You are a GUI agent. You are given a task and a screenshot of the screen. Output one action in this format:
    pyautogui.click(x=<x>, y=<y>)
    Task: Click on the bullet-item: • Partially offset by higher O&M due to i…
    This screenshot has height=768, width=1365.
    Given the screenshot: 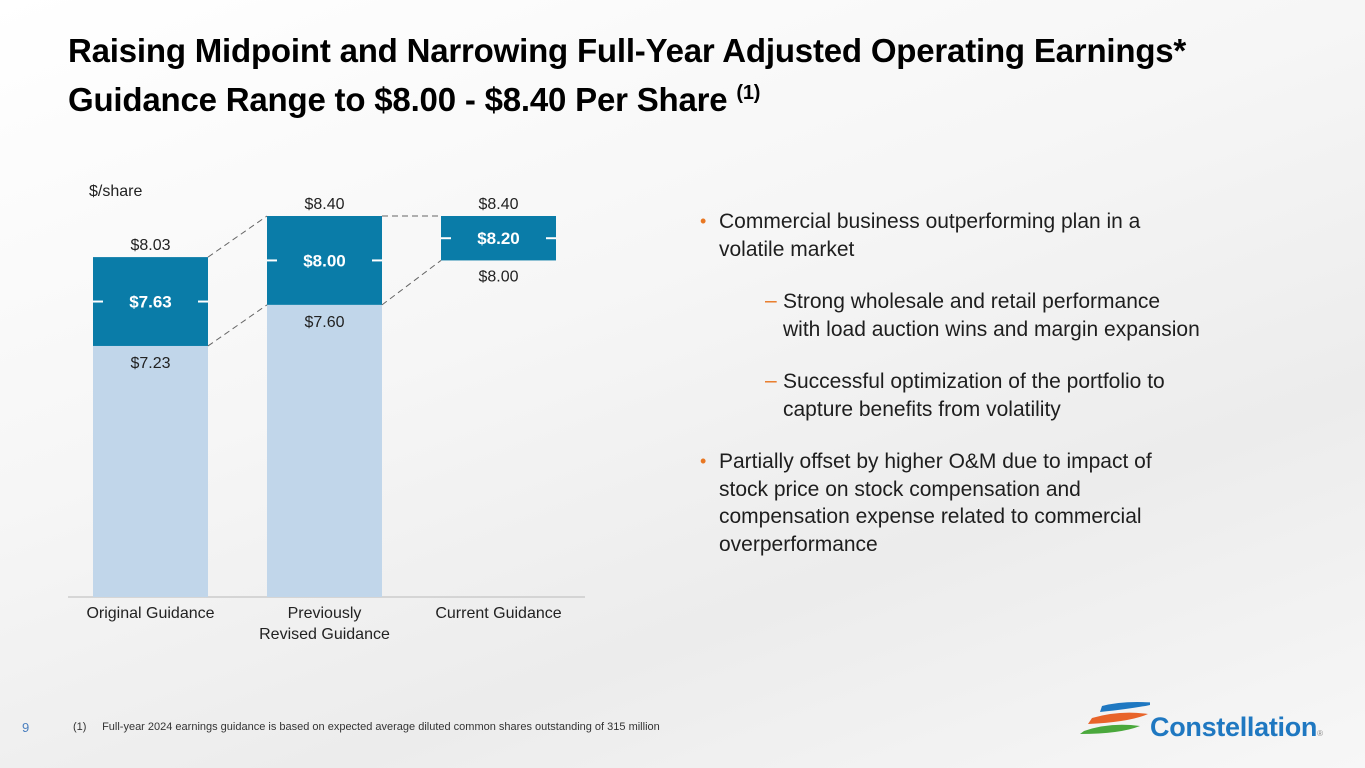 What is the action you would take?
    pyautogui.click(x=980, y=503)
    